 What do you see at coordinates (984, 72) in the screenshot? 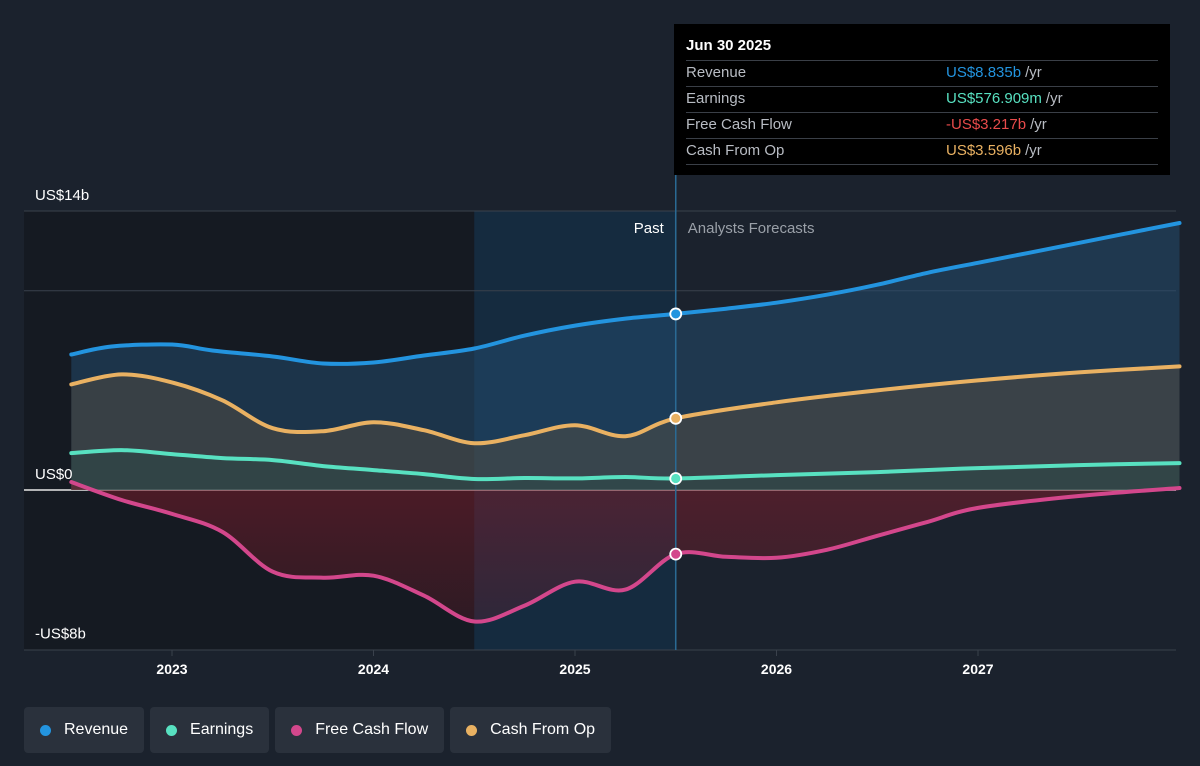
I see `tooltip-series-value: US$8.835b` at bounding box center [984, 72].